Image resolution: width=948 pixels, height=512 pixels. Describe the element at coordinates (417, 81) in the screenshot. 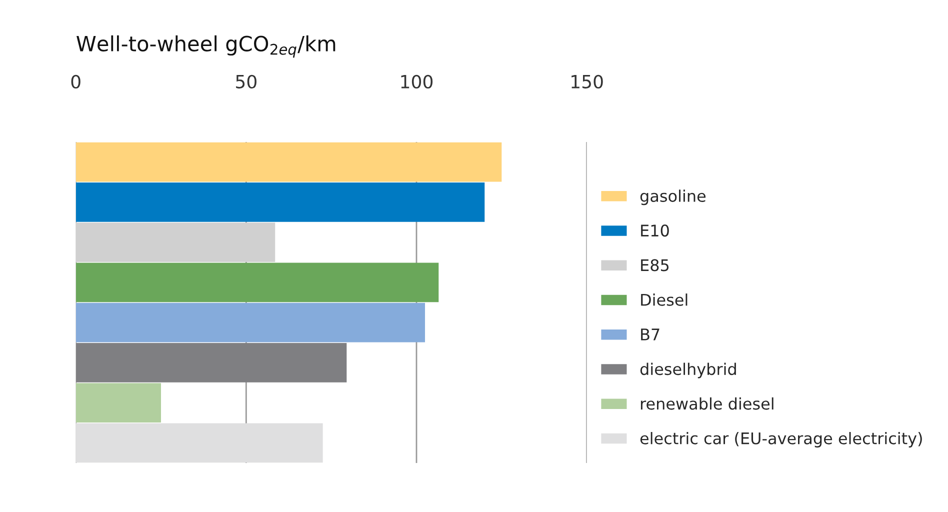

I see `x-tick-label: 100` at that location.